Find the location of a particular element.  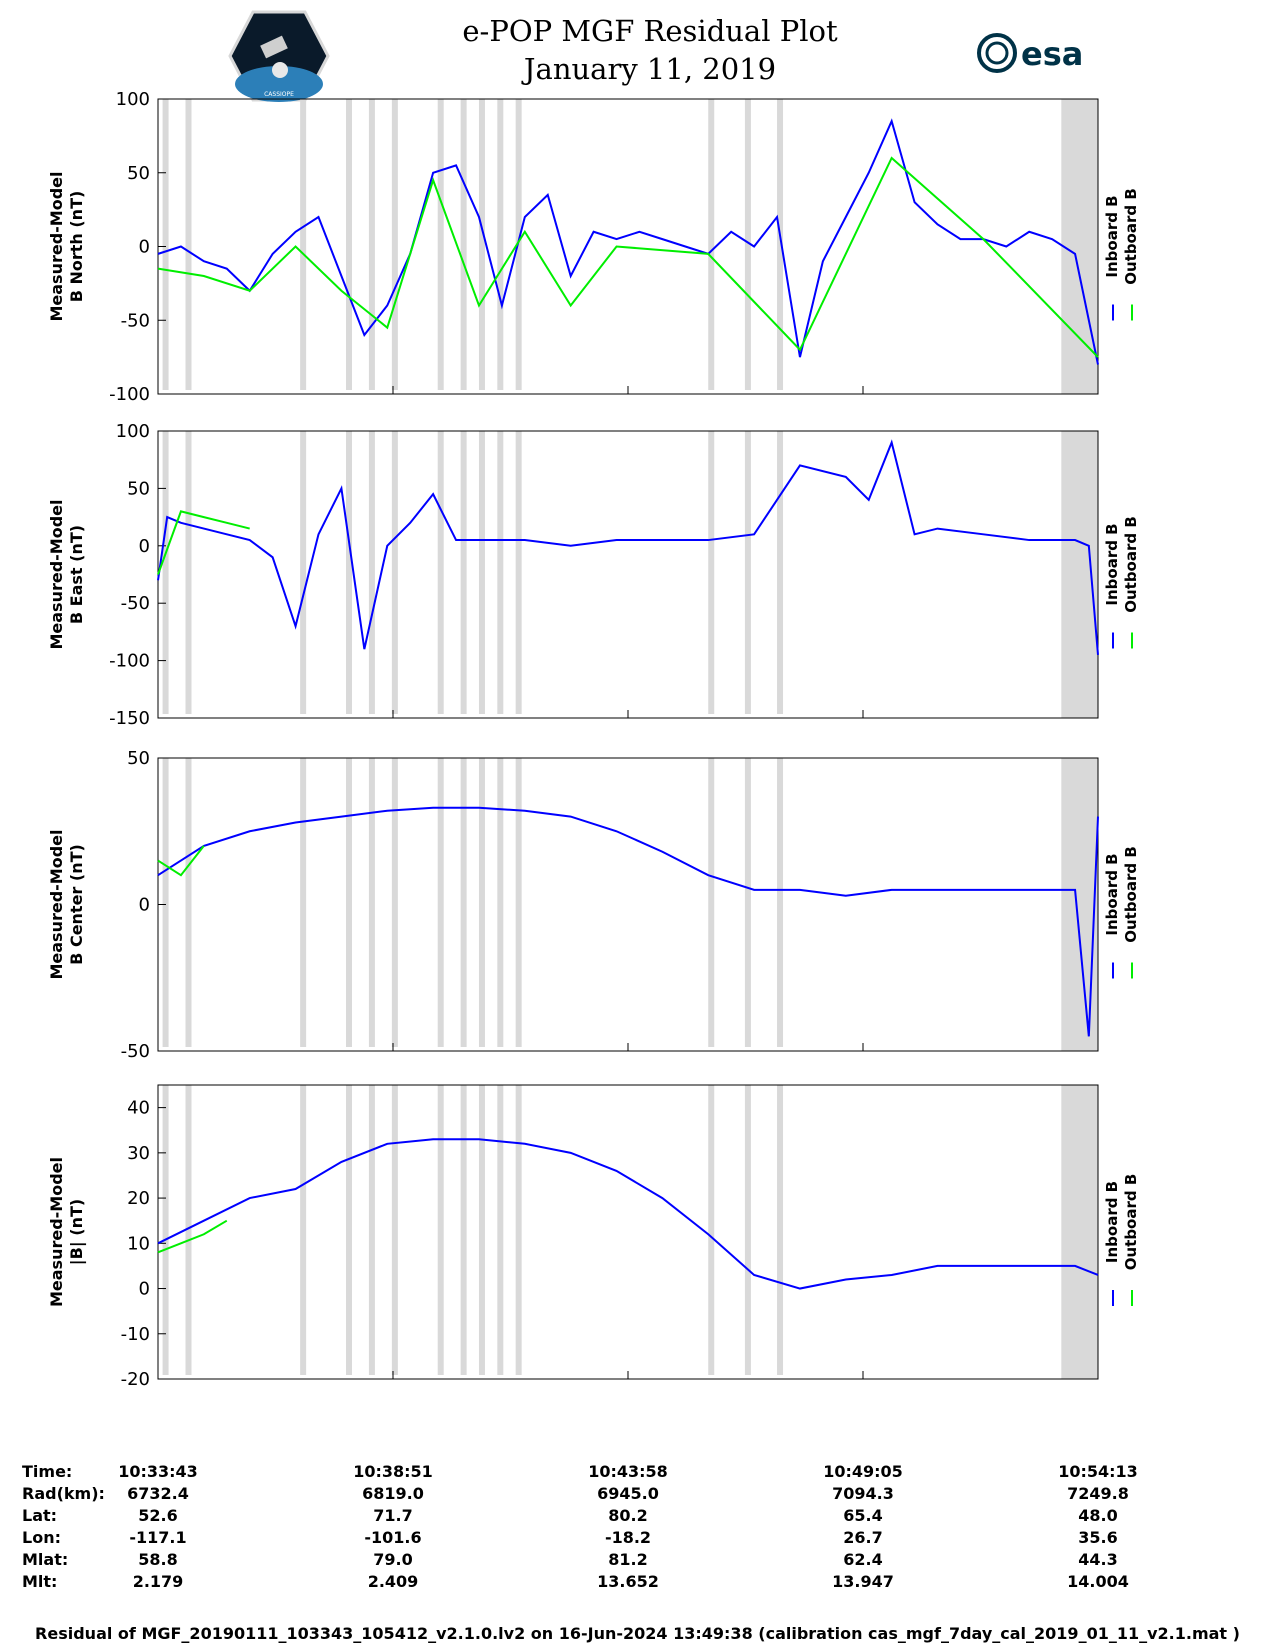

esa-logo: esa is located at coordinates (1030, 53).